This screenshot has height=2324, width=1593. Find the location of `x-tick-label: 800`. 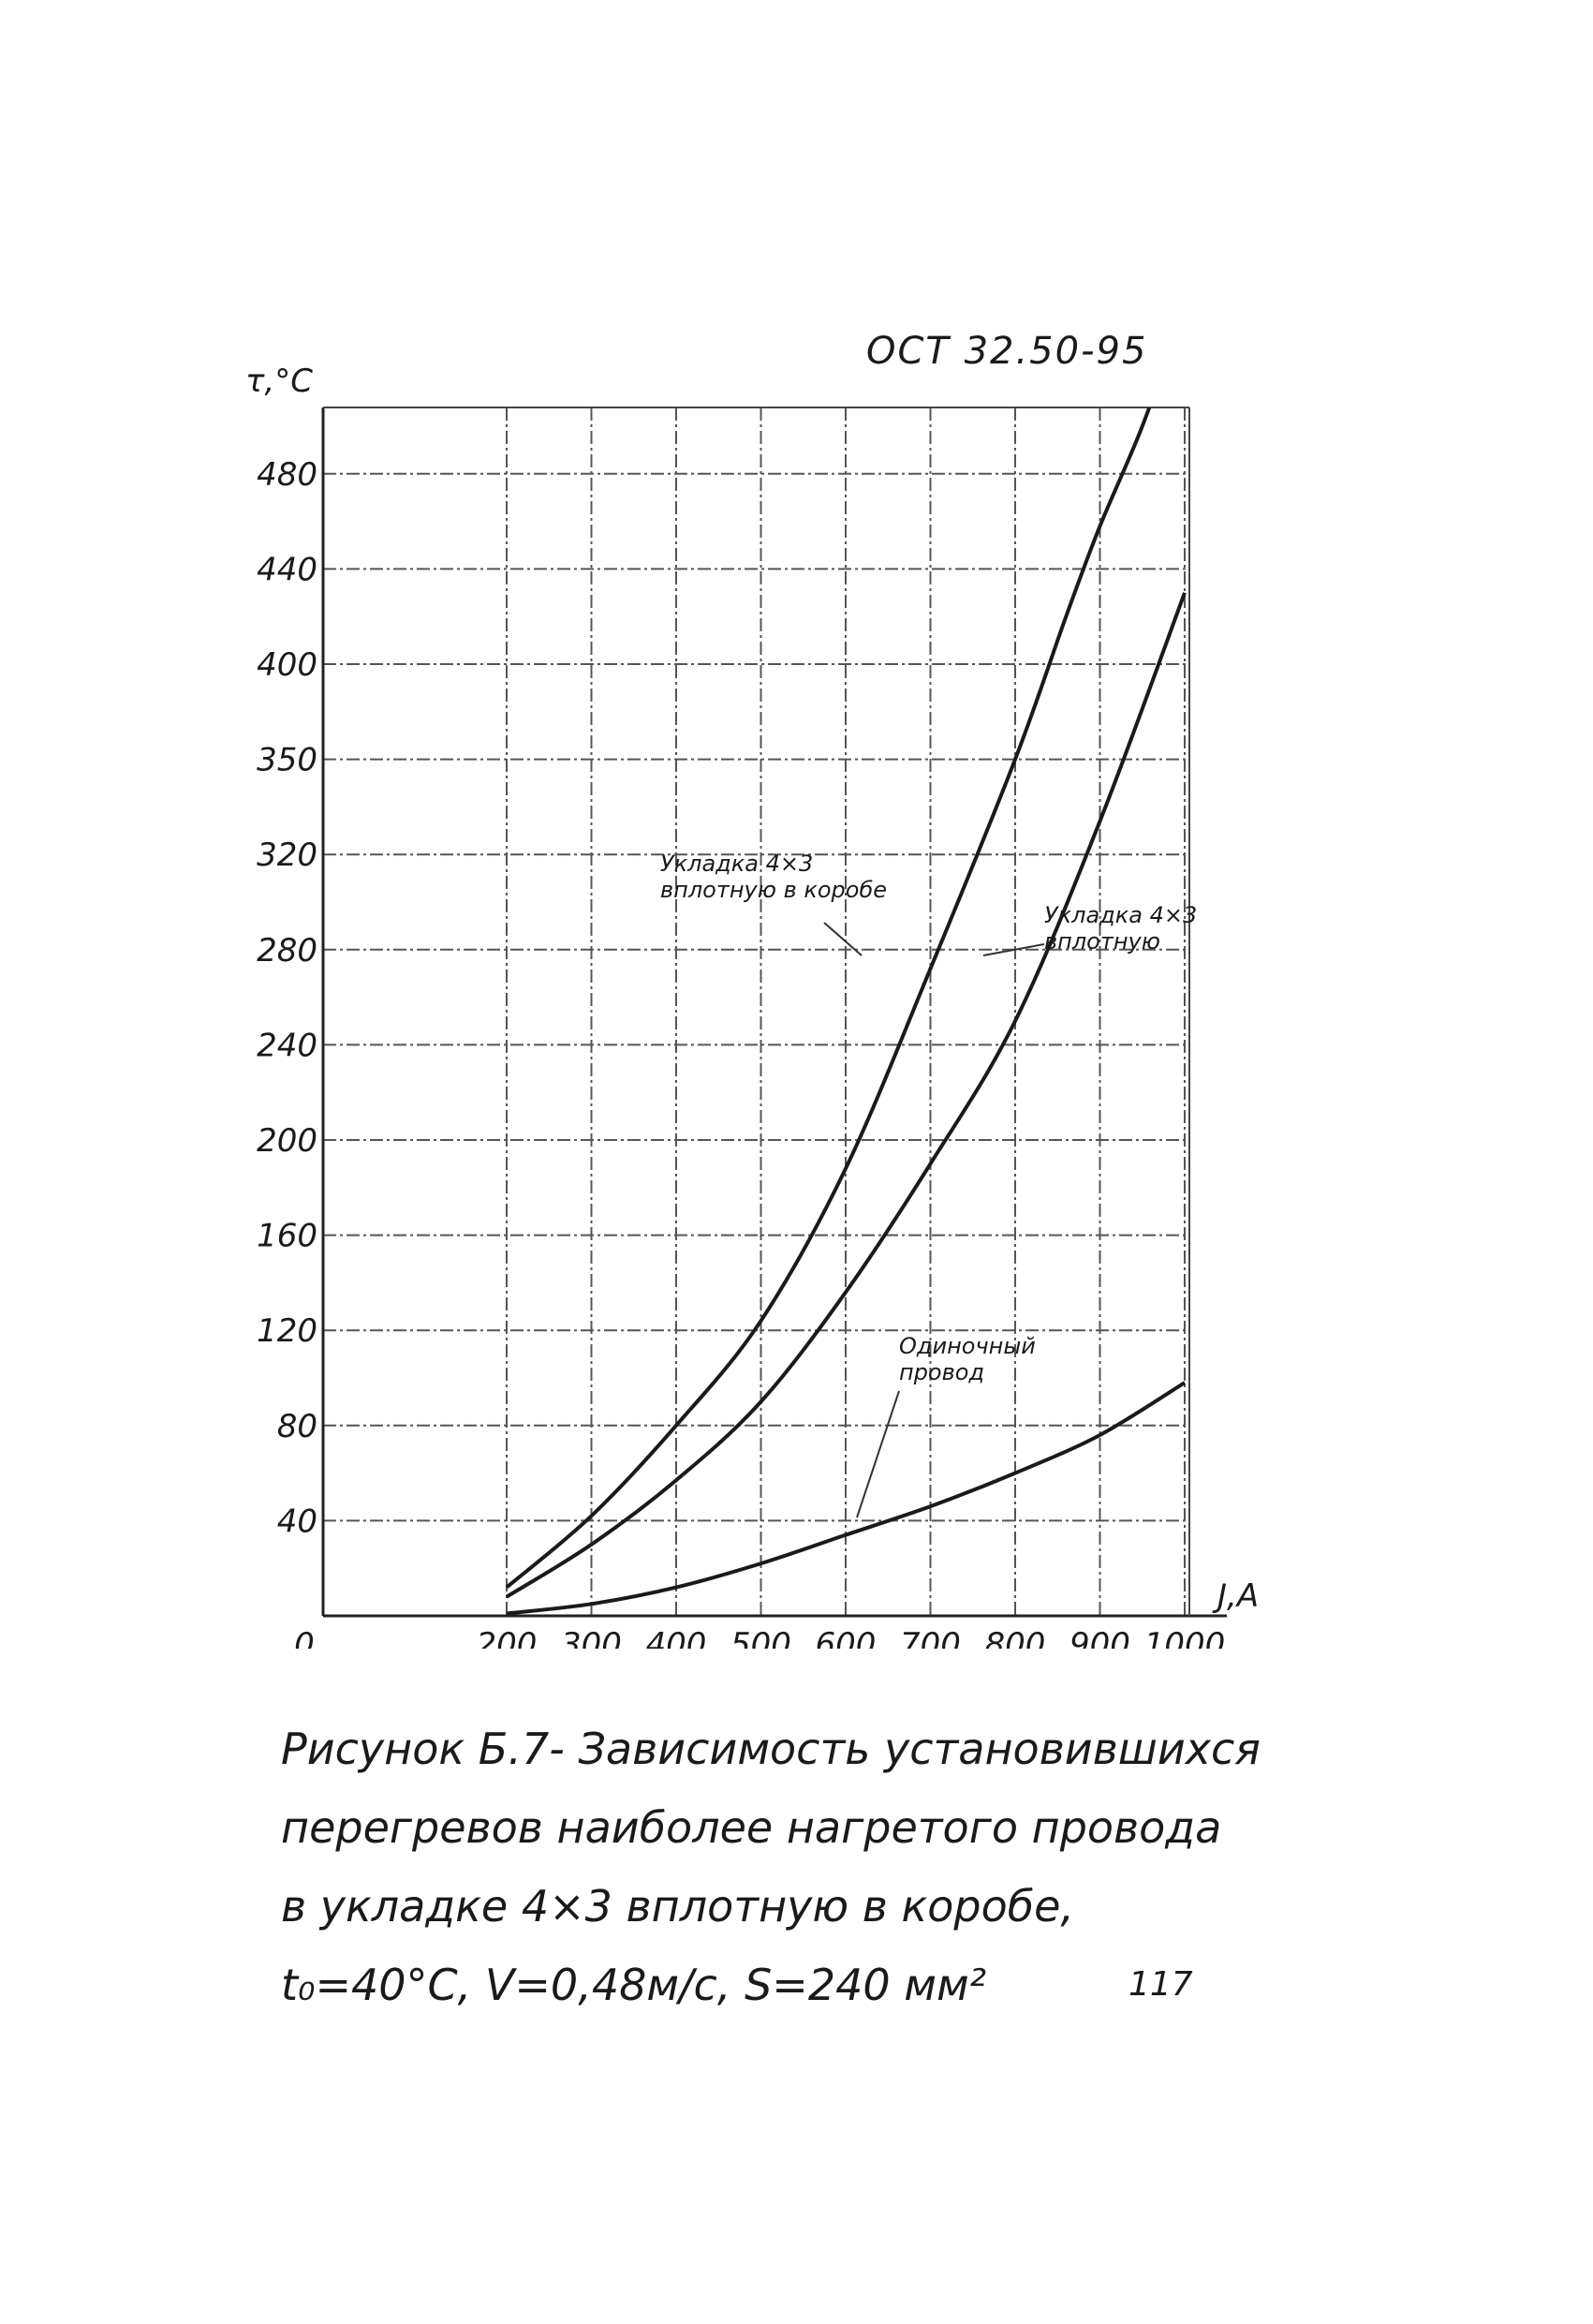

x-tick-label: 800 is located at coordinates (1016, 1638).